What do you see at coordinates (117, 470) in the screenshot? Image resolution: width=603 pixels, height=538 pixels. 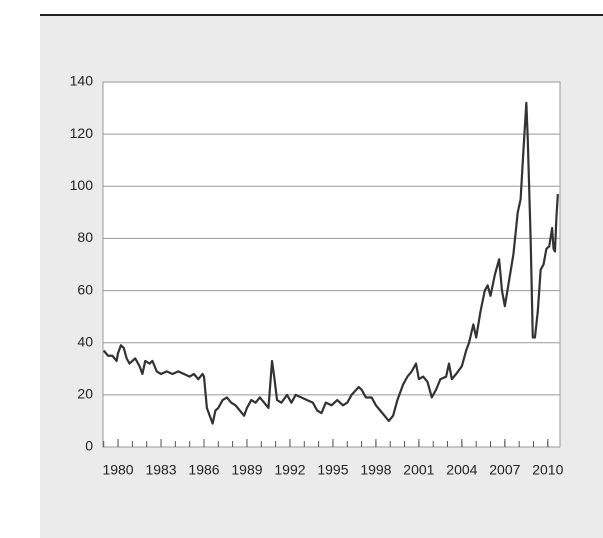 I see `x-tick-label: 1980` at bounding box center [117, 470].